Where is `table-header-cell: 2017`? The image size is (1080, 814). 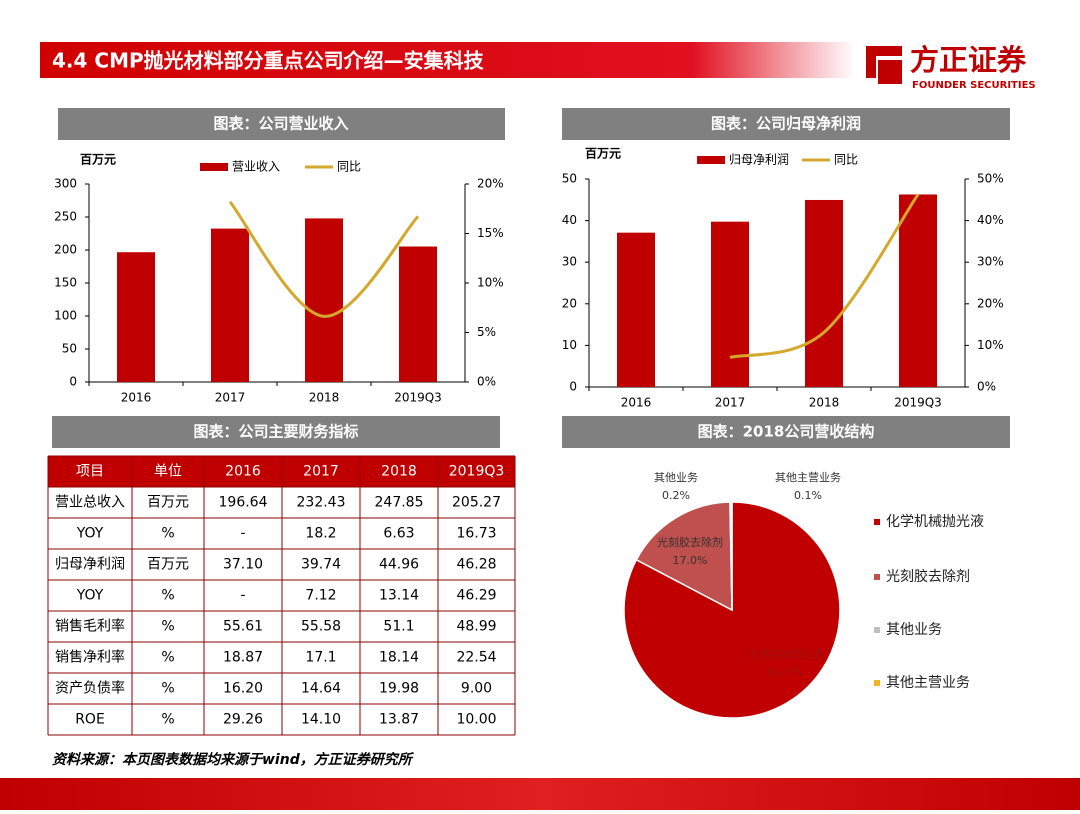
table-header-cell: 2017 is located at coordinates (321, 472).